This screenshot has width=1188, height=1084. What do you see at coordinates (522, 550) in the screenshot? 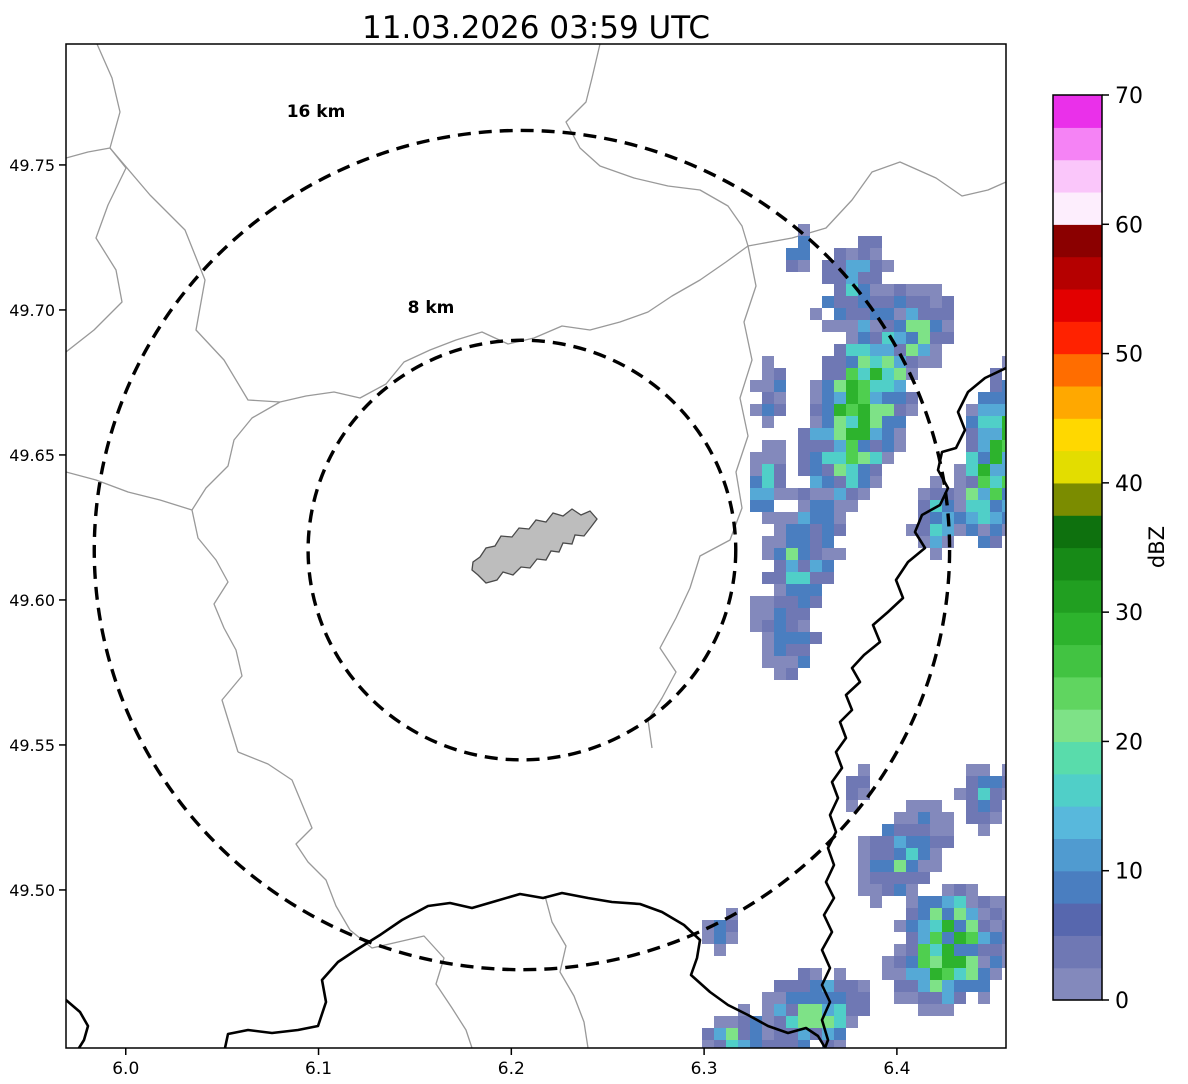
I see `range-ring` at bounding box center [522, 550].